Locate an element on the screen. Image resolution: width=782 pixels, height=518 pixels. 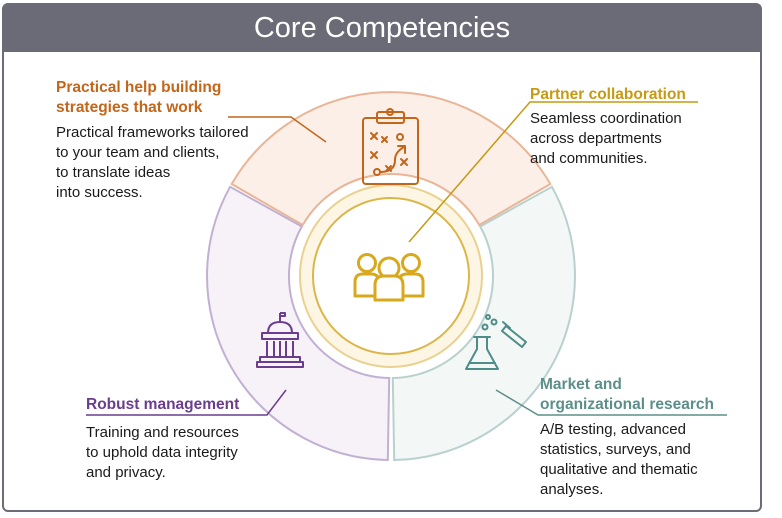
partner-body-line: and communities. is located at coordinates (589, 158).